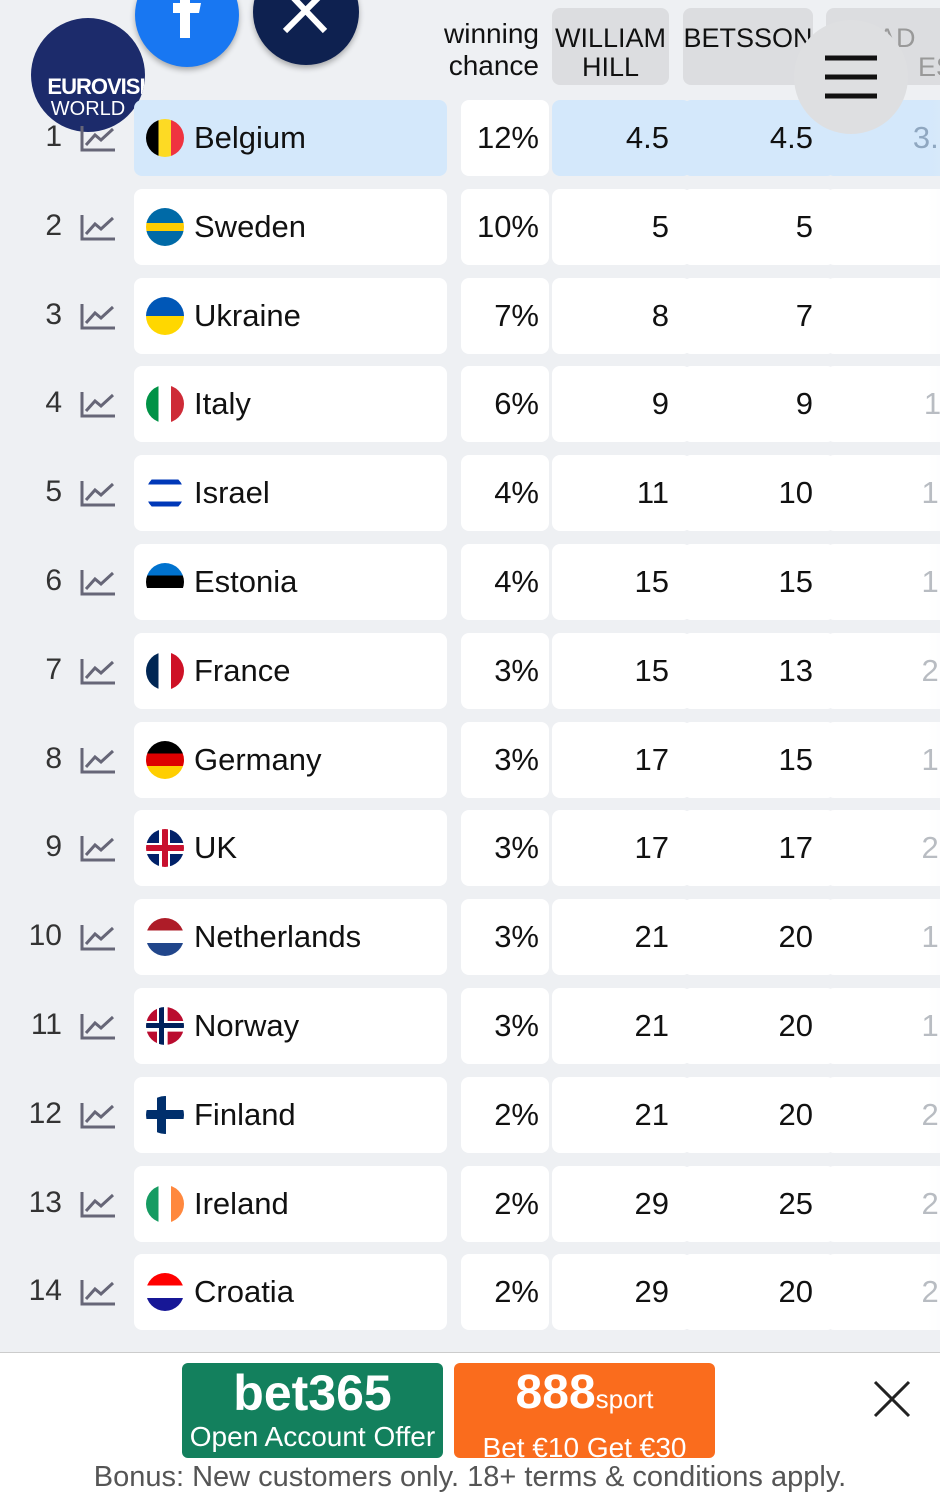 This screenshot has height=1496, width=940. I want to click on ad: bet365 Open Account Offer, so click(312, 1410).